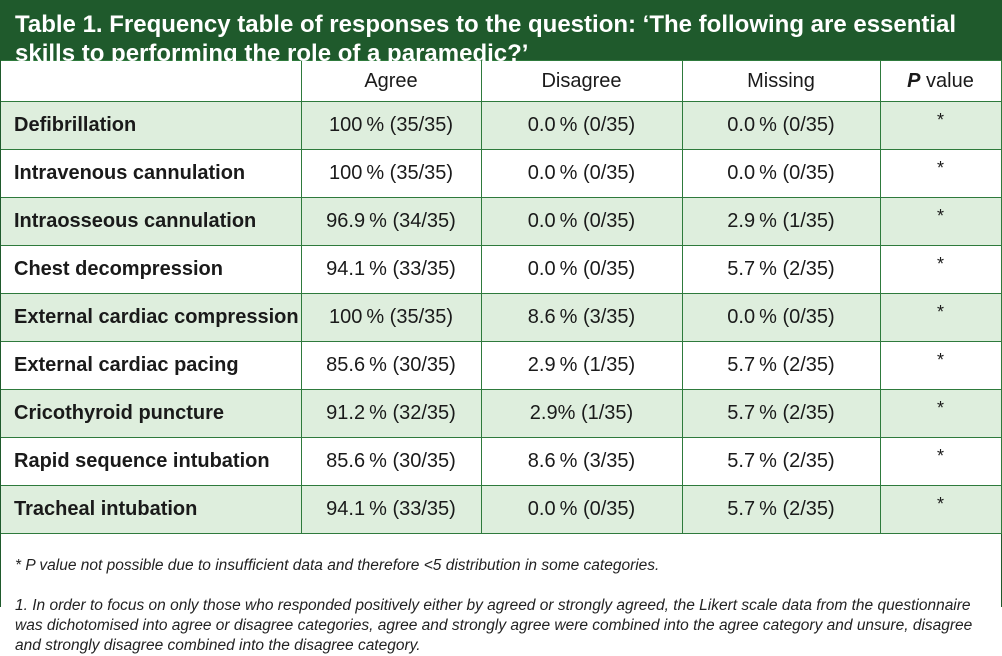  What do you see at coordinates (781, 221) in the screenshot?
I see `row-missing: 2.9 % (1/35)` at bounding box center [781, 221].